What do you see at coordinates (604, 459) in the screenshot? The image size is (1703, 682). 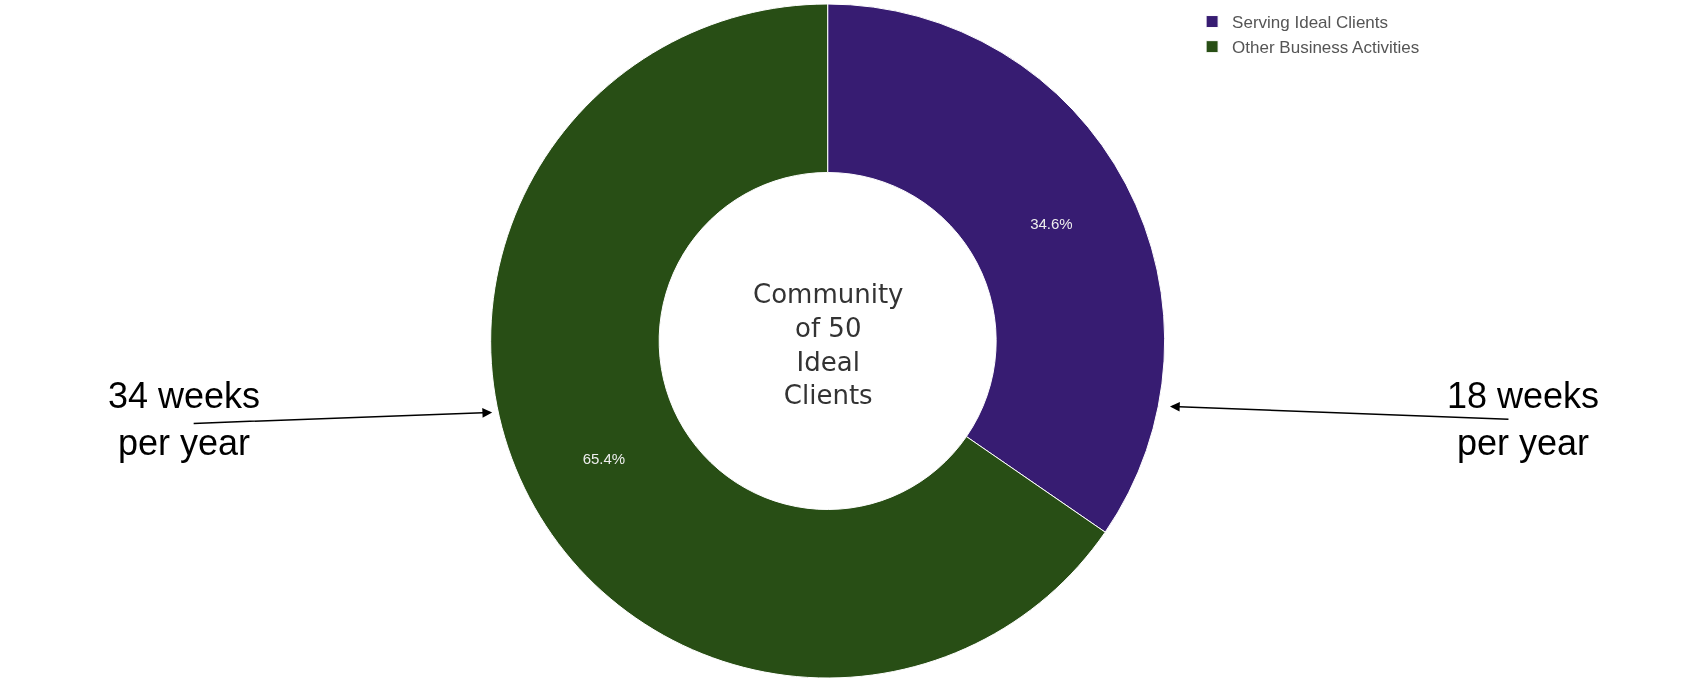 I see `data-label: 65.4%` at bounding box center [604, 459].